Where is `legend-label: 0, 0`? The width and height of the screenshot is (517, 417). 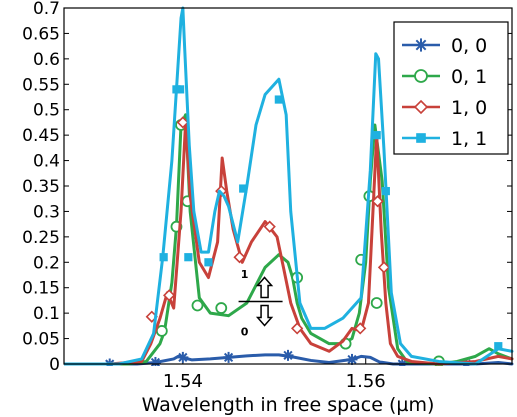
legend-label: 0, 0 is located at coordinates (469, 46).